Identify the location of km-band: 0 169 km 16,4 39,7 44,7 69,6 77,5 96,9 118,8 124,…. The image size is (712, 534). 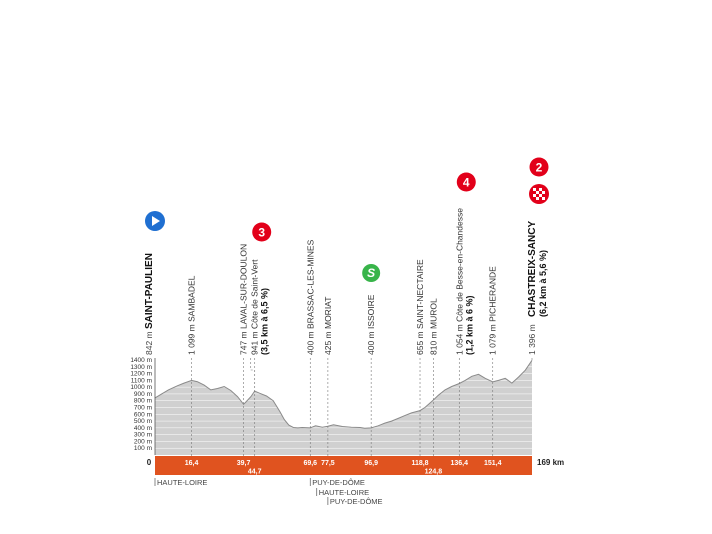
(355, 466).